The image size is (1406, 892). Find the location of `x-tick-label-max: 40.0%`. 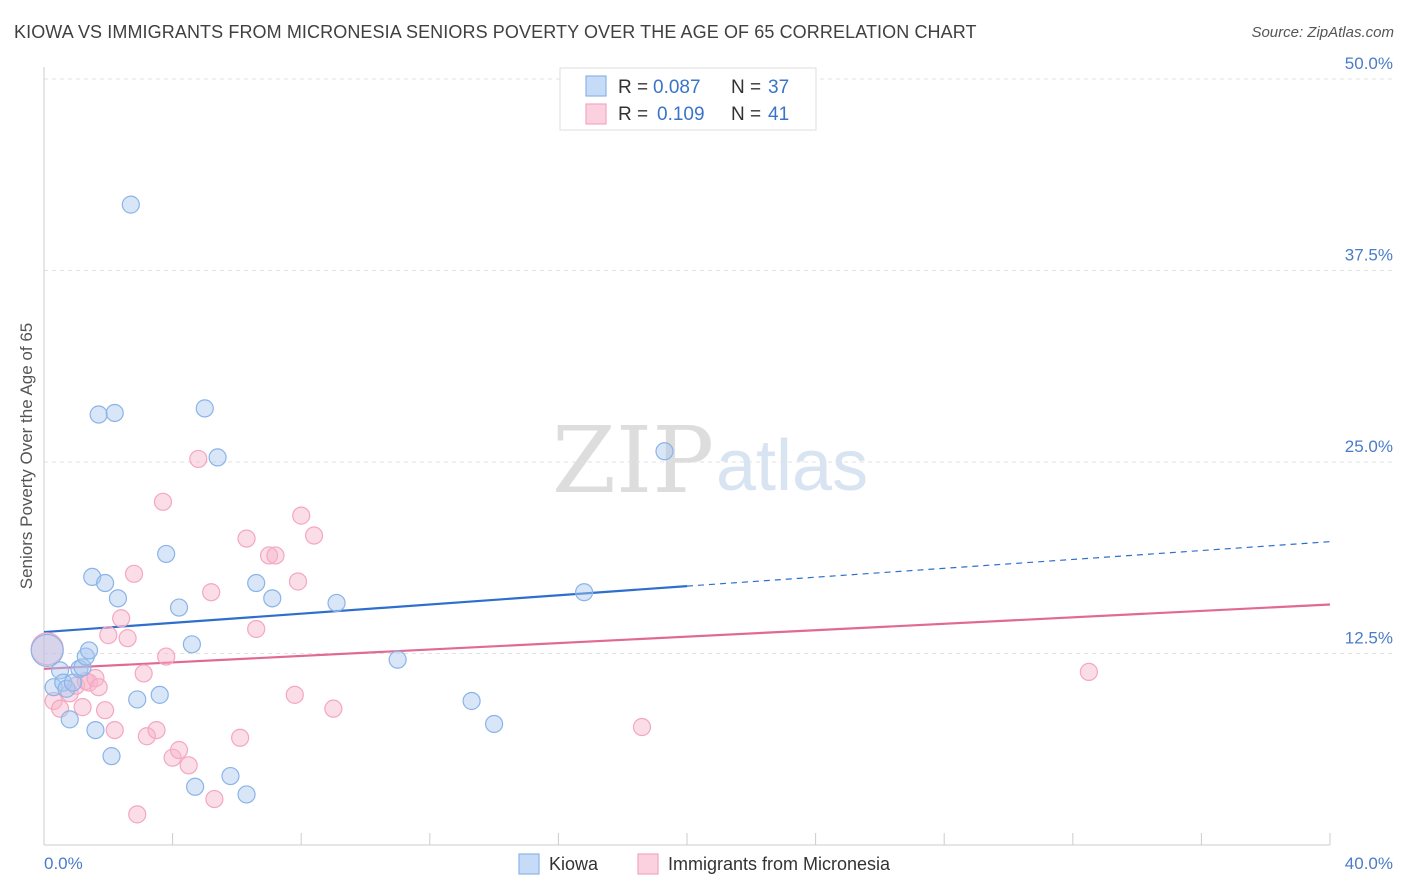

x-tick-label-max: 40.0% is located at coordinates (1369, 863).